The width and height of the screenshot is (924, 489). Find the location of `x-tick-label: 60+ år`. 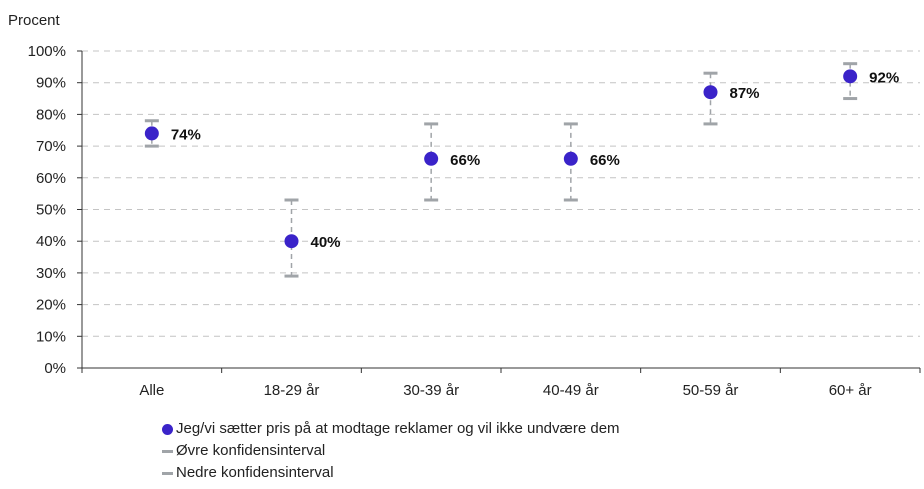

x-tick-label: 60+ år is located at coordinates (850, 390).